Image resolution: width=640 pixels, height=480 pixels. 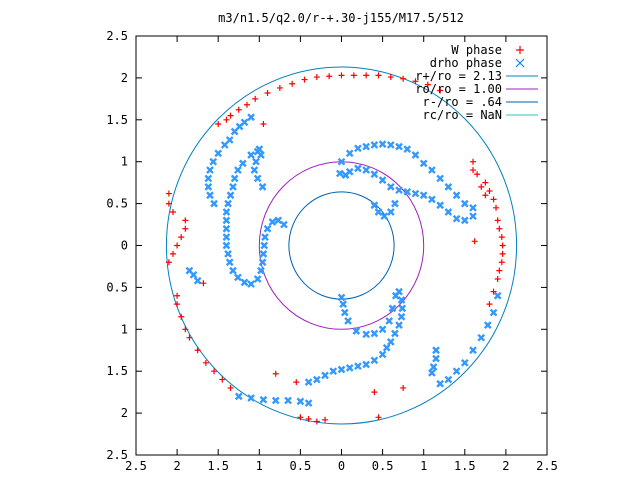 What do you see at coordinates (124, 162) in the screenshot?
I see `y-tick-label: 1` at bounding box center [124, 162].